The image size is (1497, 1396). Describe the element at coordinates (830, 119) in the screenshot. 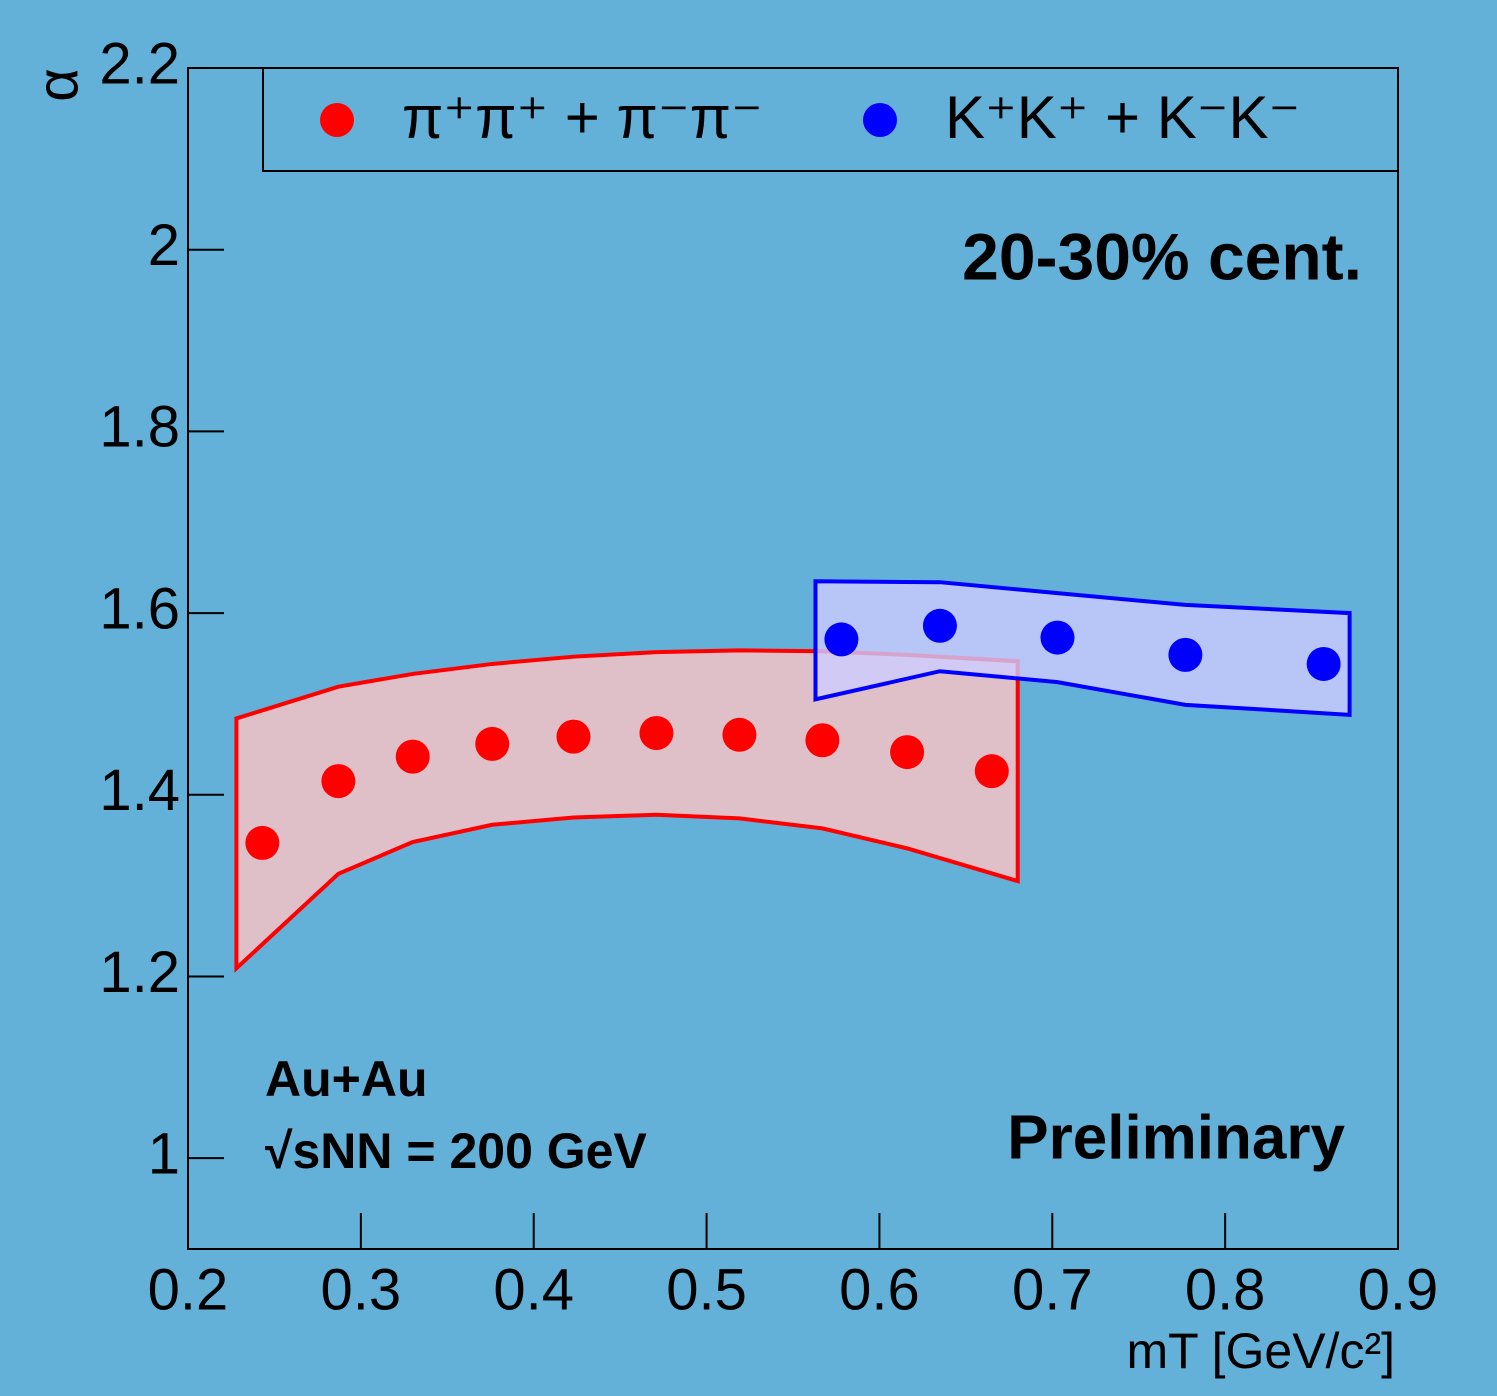

I see `legend-box` at that location.